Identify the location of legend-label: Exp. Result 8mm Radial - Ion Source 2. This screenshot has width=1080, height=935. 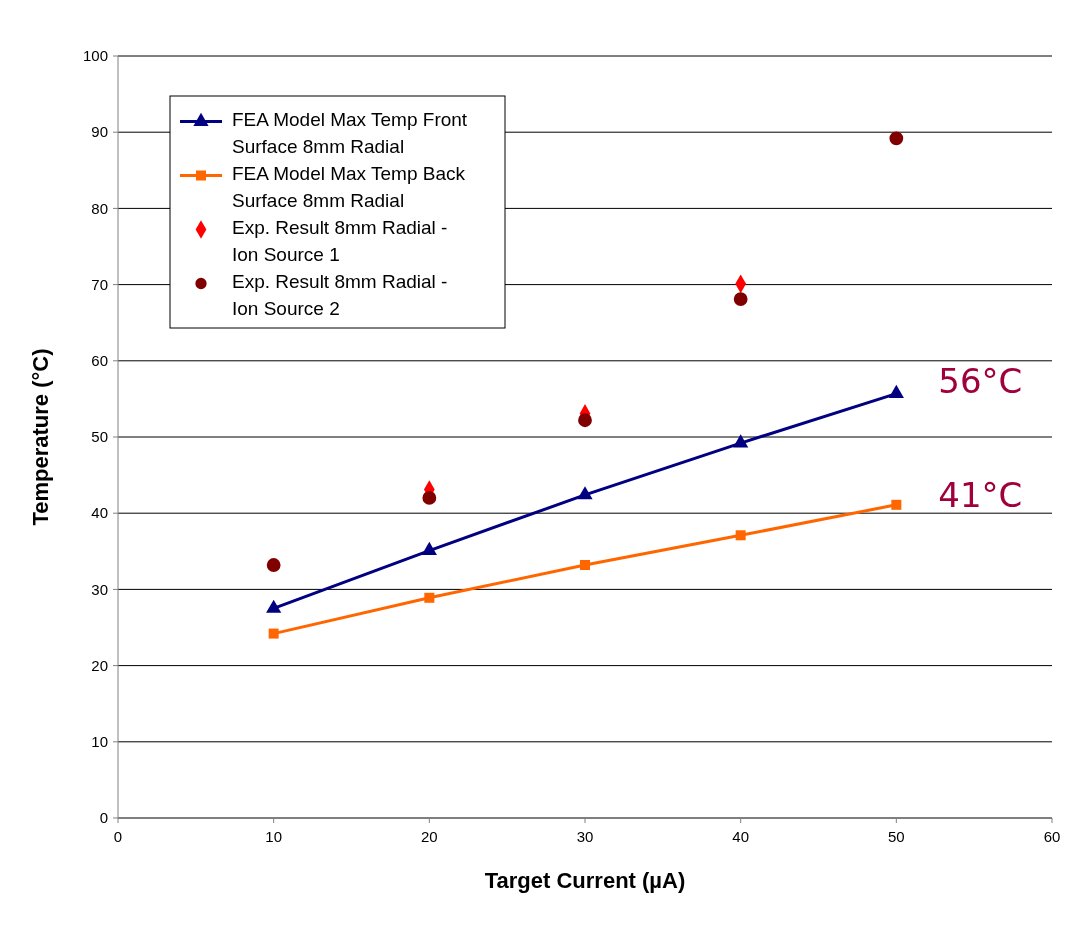
(340, 295).